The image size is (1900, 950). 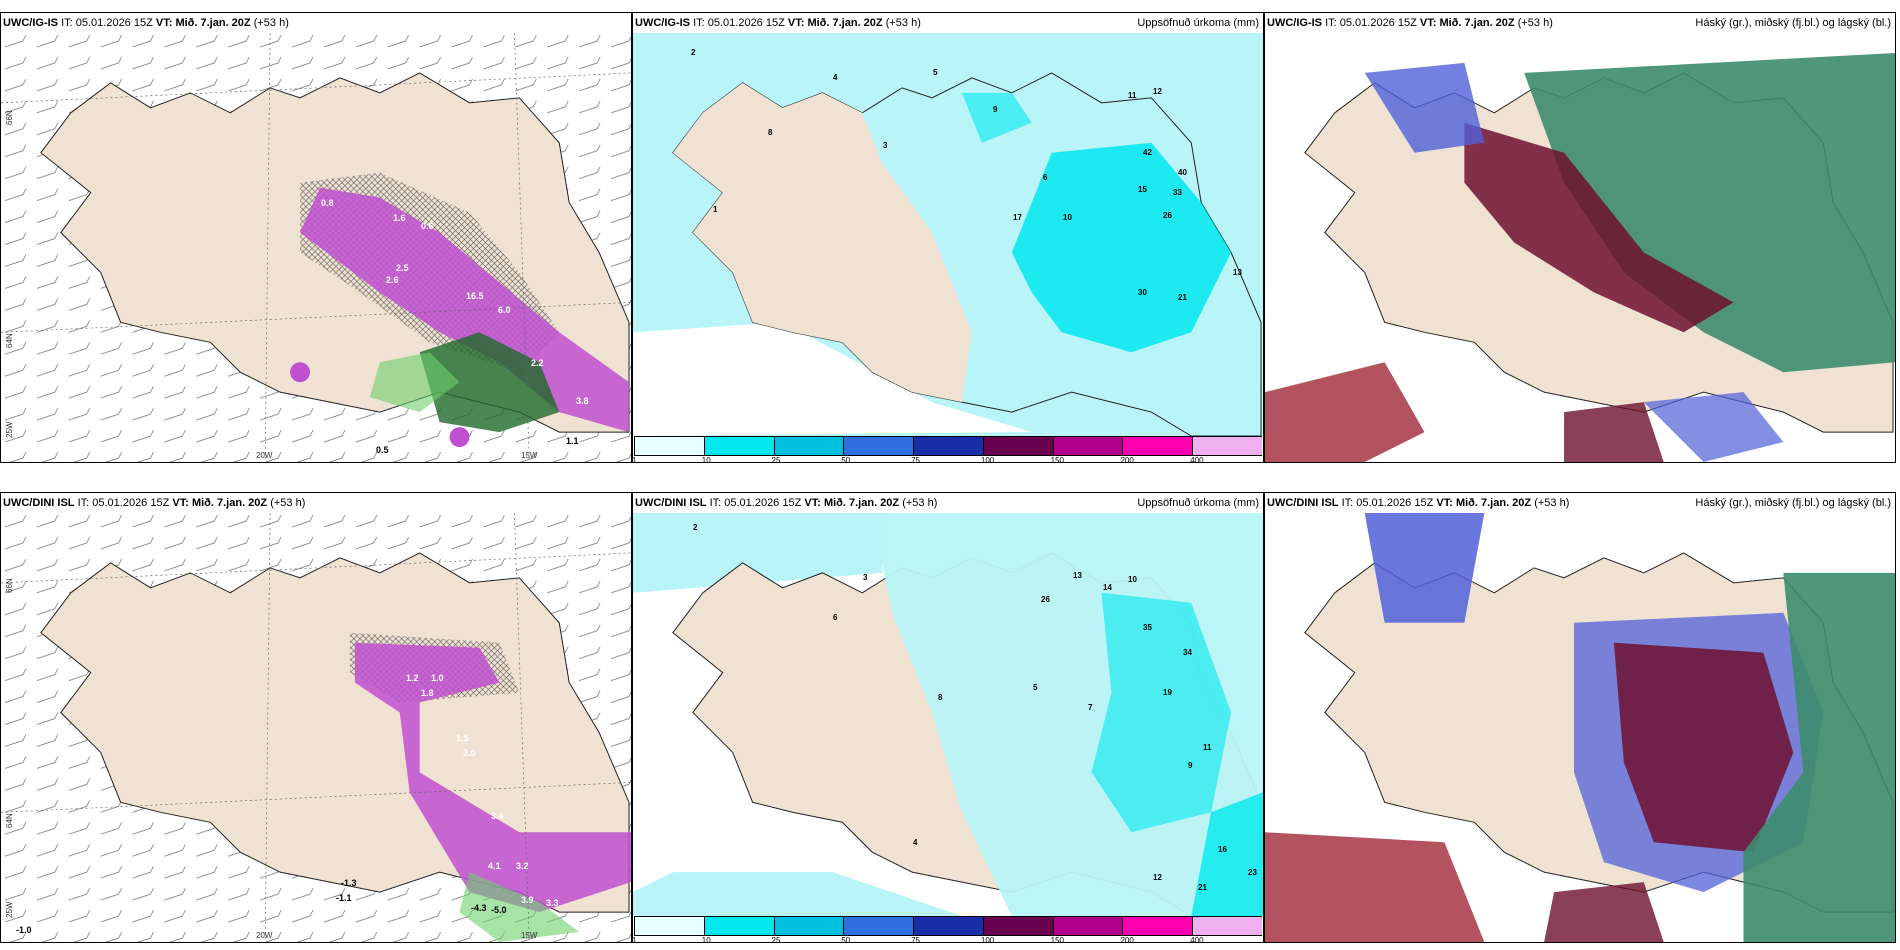 What do you see at coordinates (1121, 247) in the screenshot?
I see `heavy-precip` at bounding box center [1121, 247].